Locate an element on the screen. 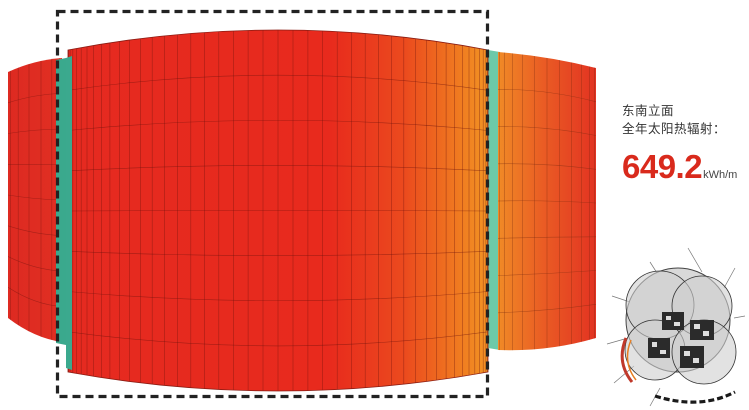  site-plan-thumbnail-icon is located at coordinates (676, 327).